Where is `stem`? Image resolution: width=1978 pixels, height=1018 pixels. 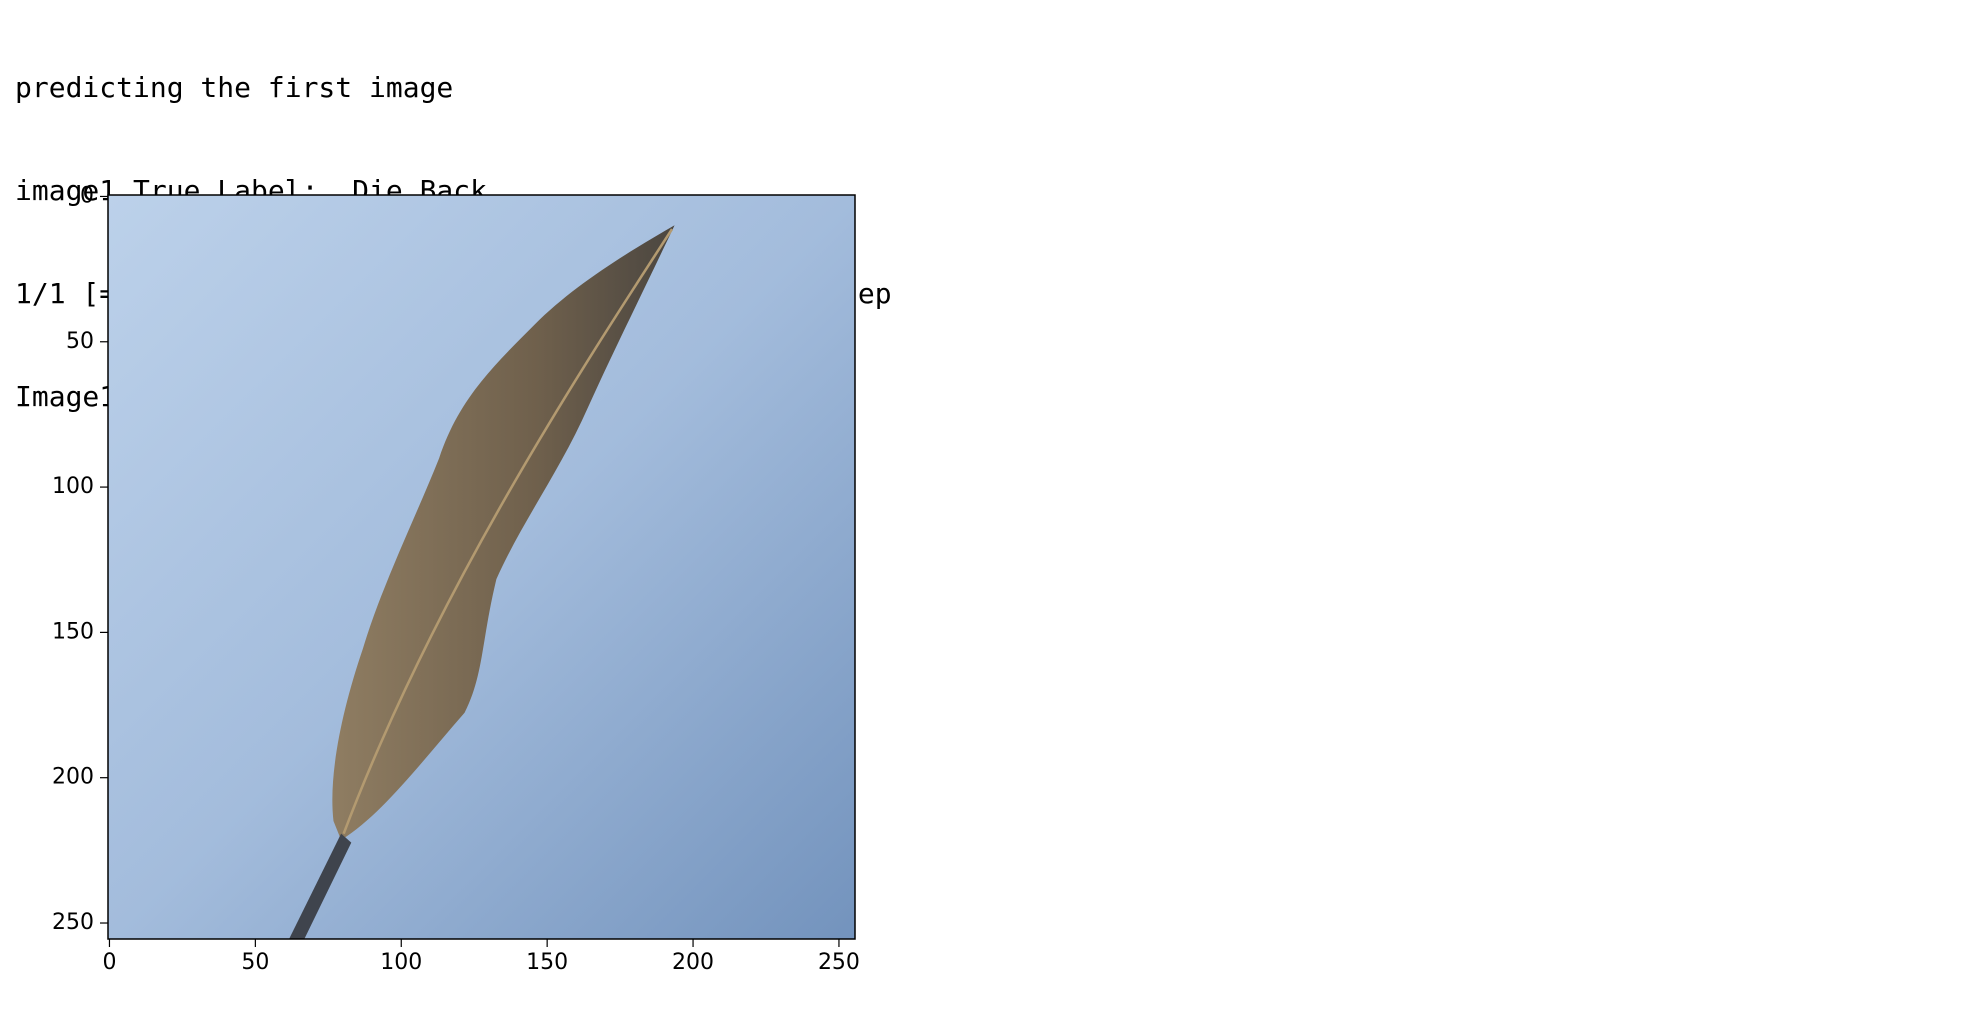
stem is located at coordinates (320, 886).